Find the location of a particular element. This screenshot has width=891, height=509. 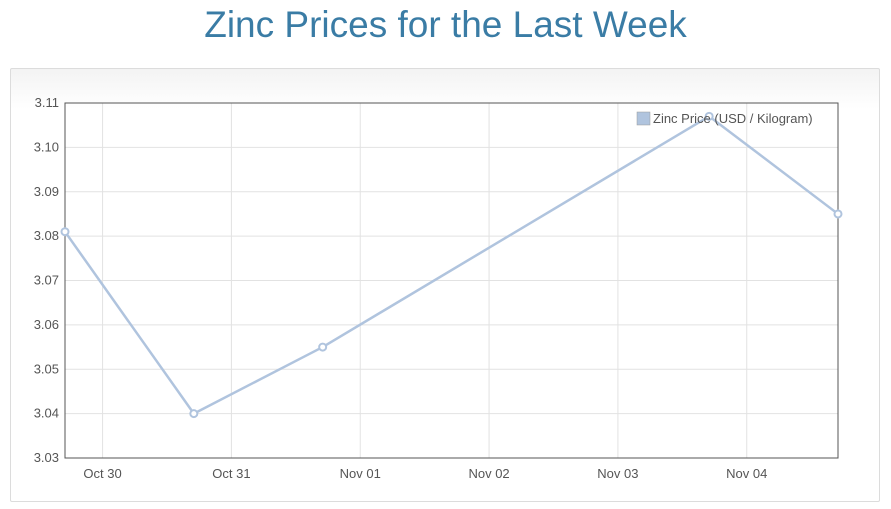

y-tick-label: 3.08 is located at coordinates (46, 235).